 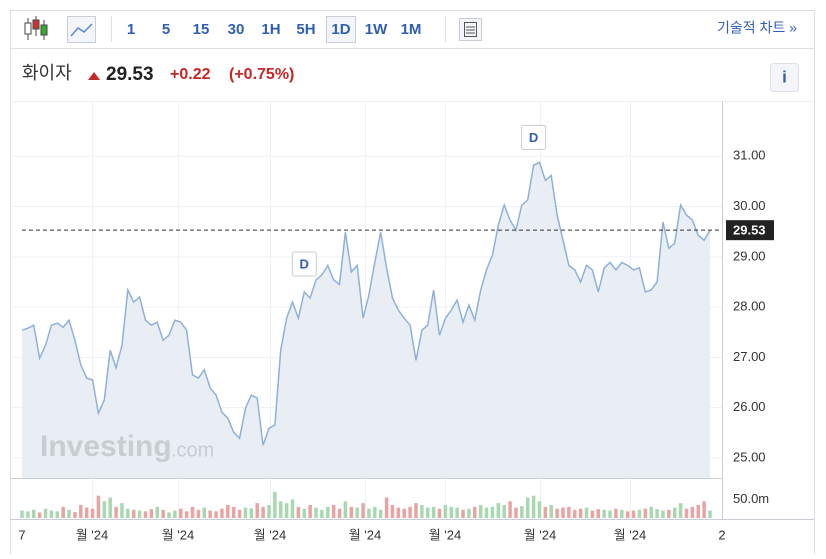 What do you see at coordinates (749, 356) in the screenshot?
I see `y-tick-label: 27.00` at bounding box center [749, 356].